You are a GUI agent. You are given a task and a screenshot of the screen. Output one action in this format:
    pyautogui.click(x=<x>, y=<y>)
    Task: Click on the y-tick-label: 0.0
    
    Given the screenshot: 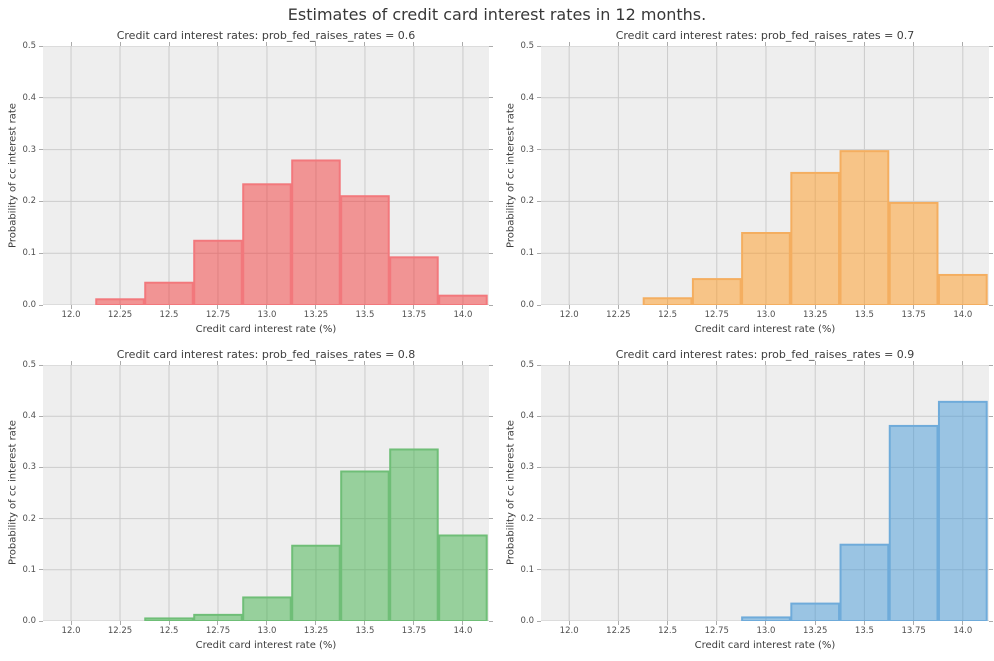 What is the action you would take?
    pyautogui.click(x=29, y=621)
    